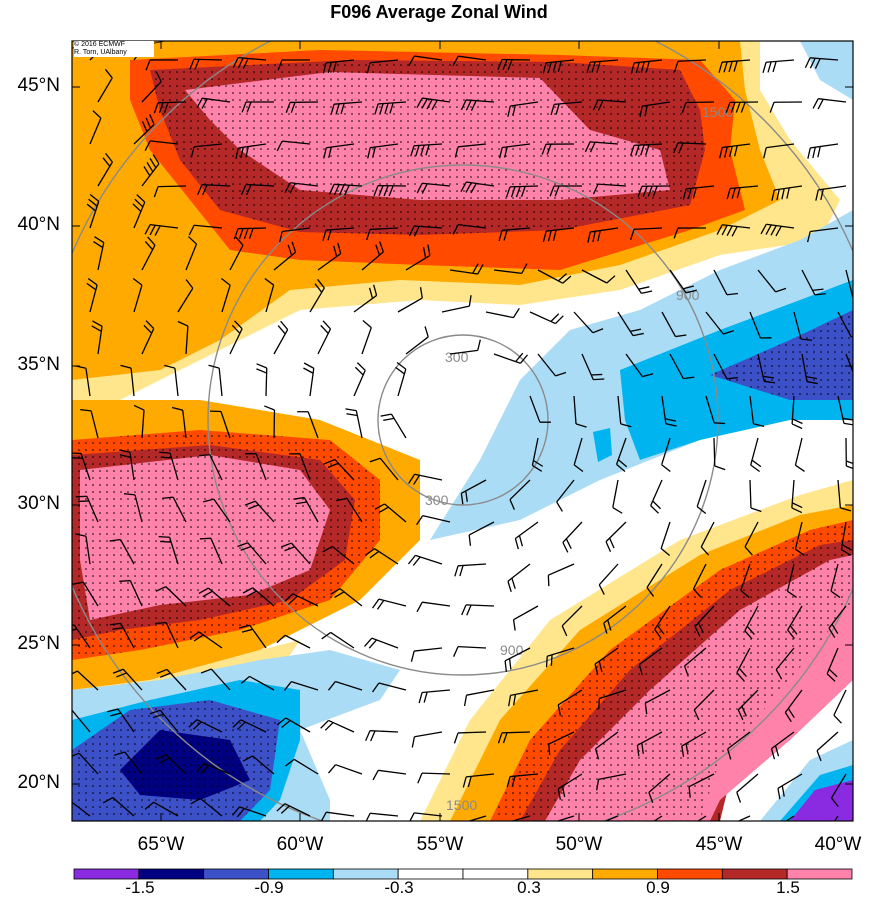 The width and height of the screenshot is (878, 900). Describe the element at coordinates (38, 224) in the screenshot. I see `lat-label-40: 40°N` at that location.